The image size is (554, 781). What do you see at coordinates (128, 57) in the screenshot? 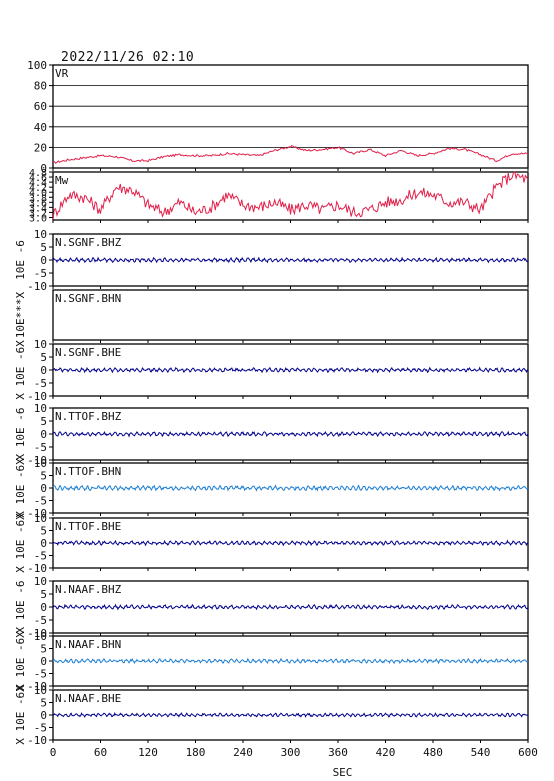
I see `timestamp-label: 2022/11/26 02:10` at bounding box center [128, 57].